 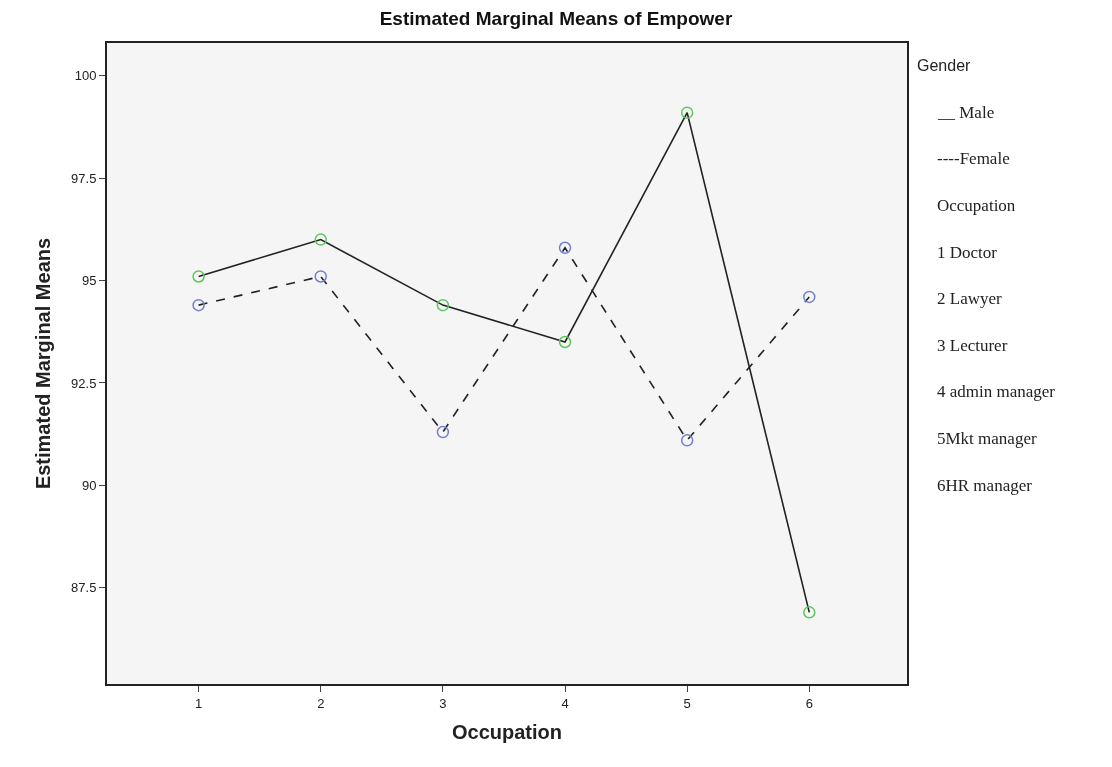 What do you see at coordinates (89, 485) in the screenshot?
I see `y-tick-label: 90` at bounding box center [89, 485].